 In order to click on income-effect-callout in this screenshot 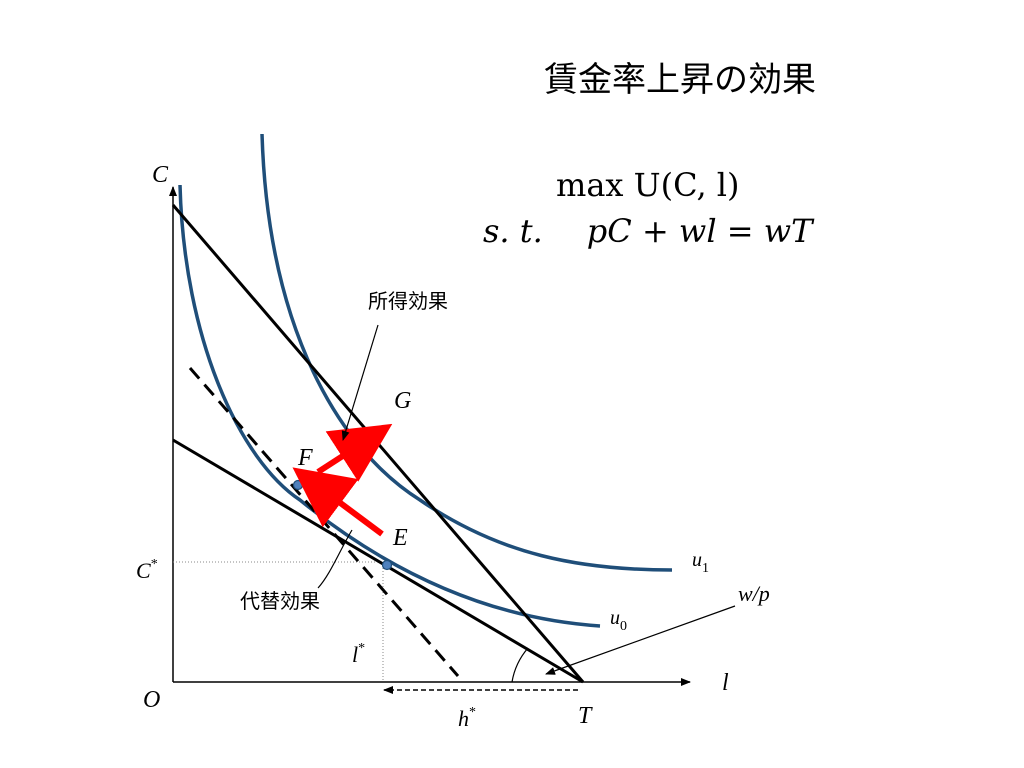, I will do `click(360, 382)`.